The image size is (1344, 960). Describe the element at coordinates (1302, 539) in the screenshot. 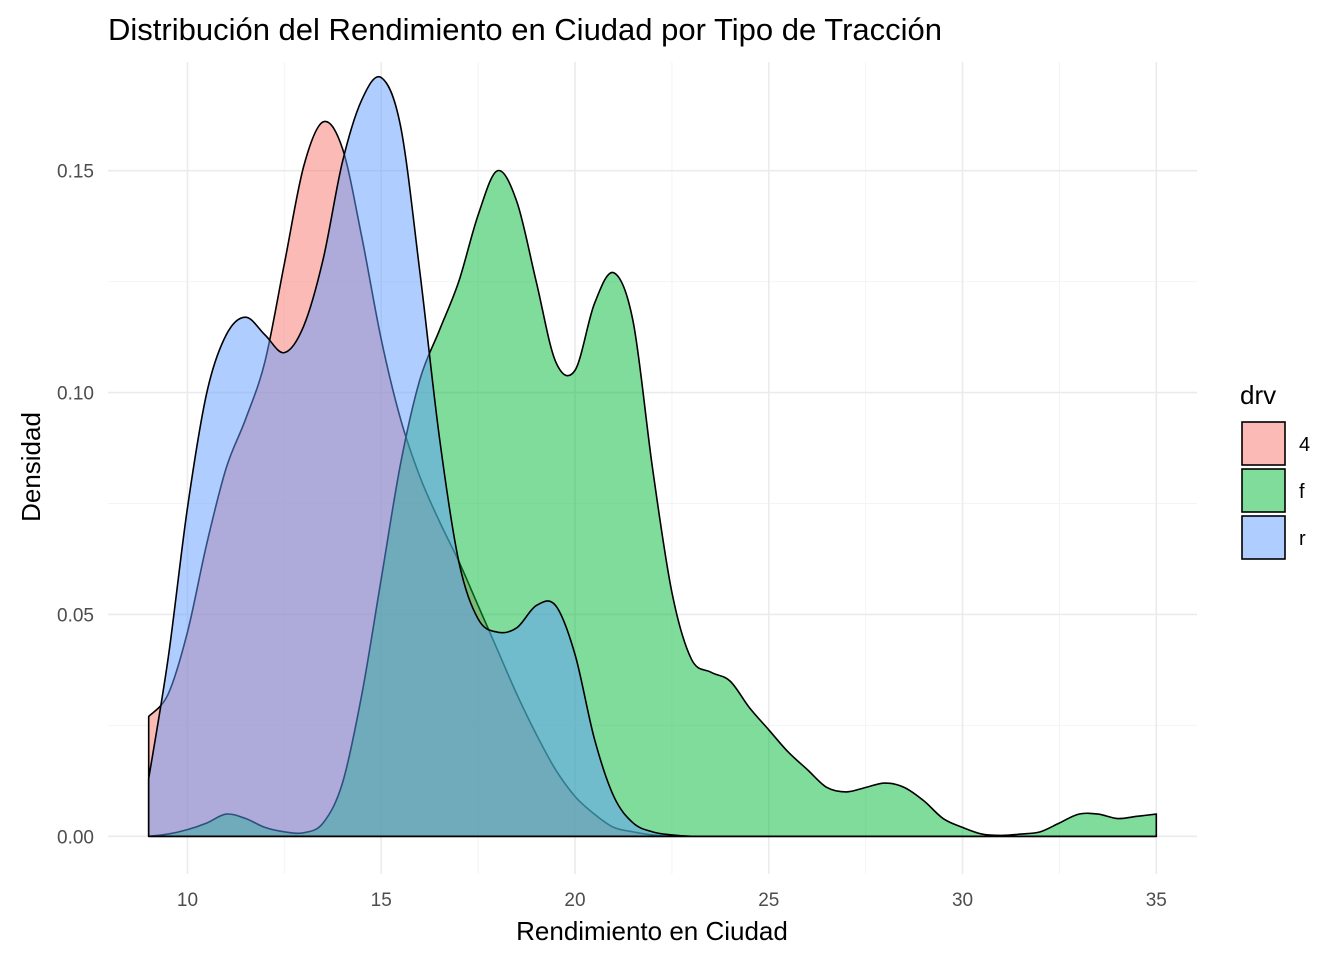

I see `legend-label-r: r` at that location.